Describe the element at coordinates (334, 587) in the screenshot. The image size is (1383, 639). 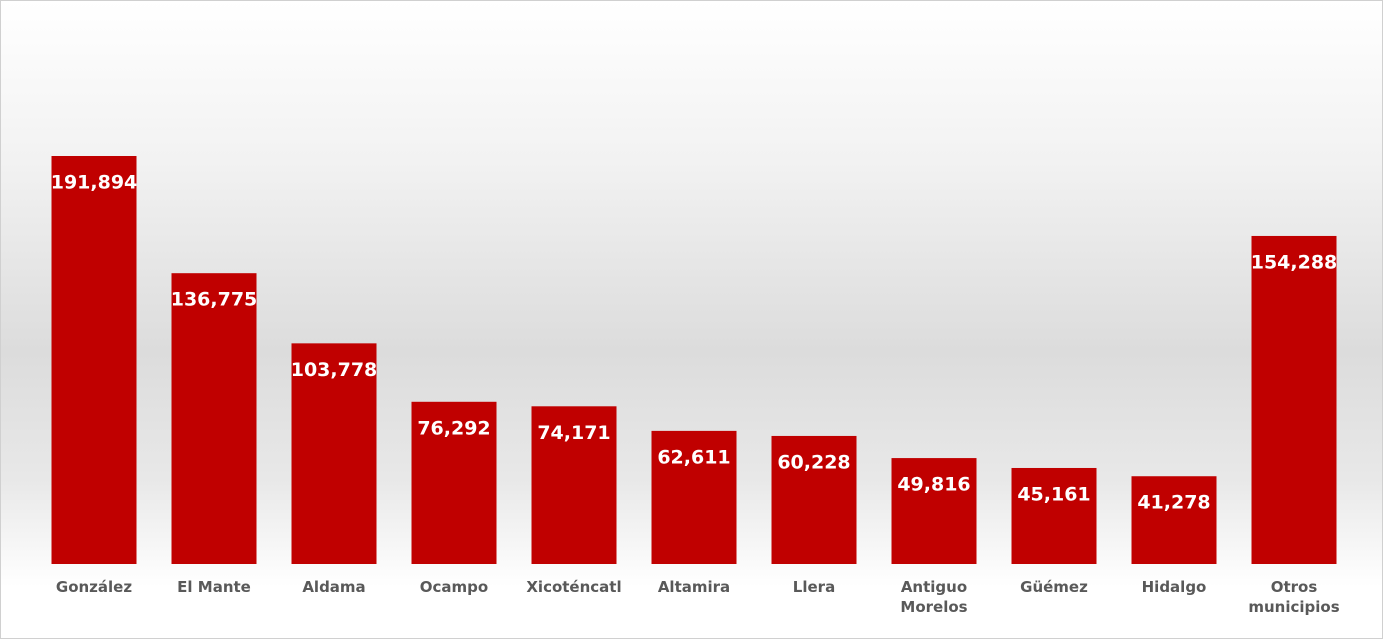
I see `category-label: Aldama` at that location.